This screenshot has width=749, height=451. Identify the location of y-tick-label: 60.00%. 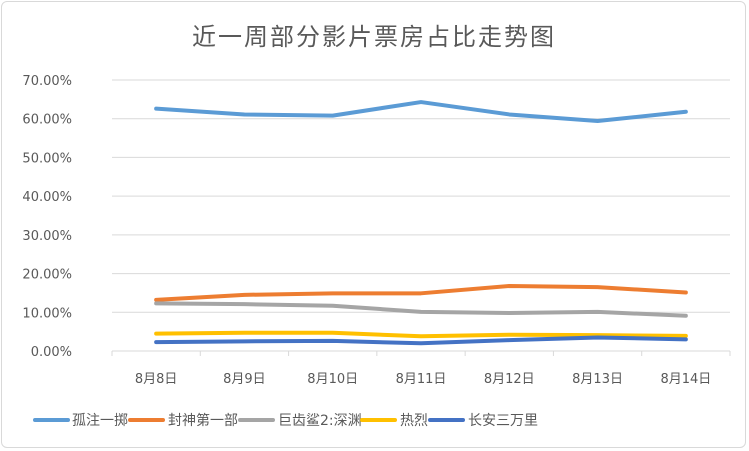
(47, 120).